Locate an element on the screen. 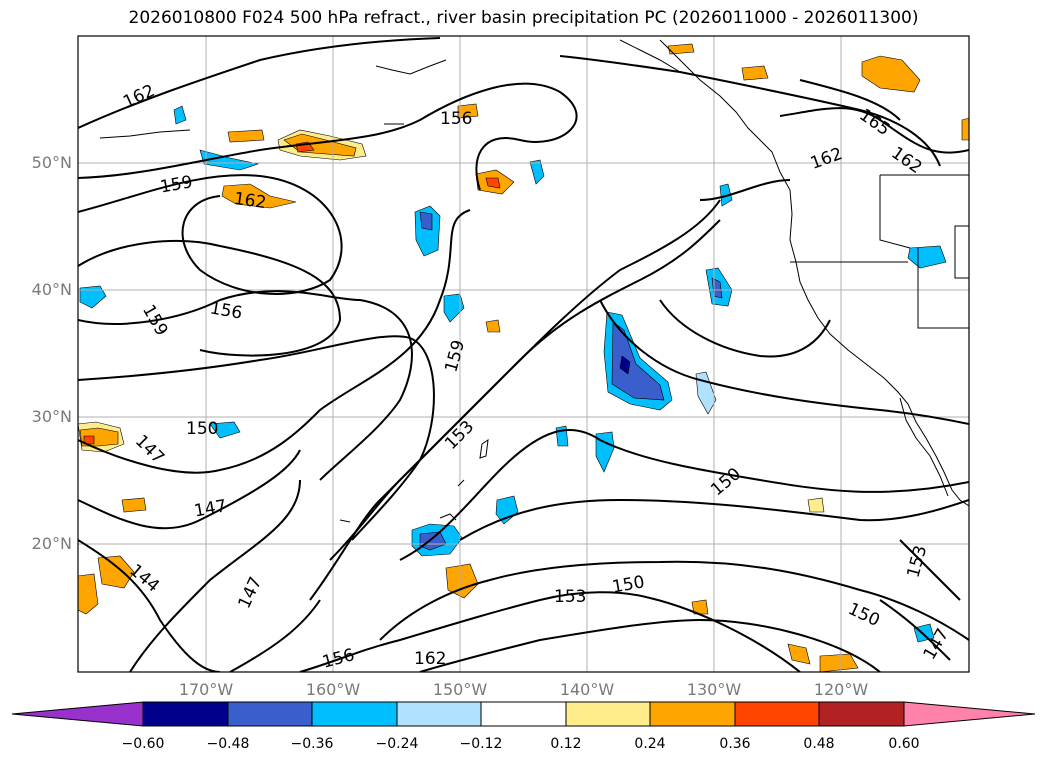 The width and height of the screenshot is (1047, 765). lon-label: 120°W is located at coordinates (841, 689).